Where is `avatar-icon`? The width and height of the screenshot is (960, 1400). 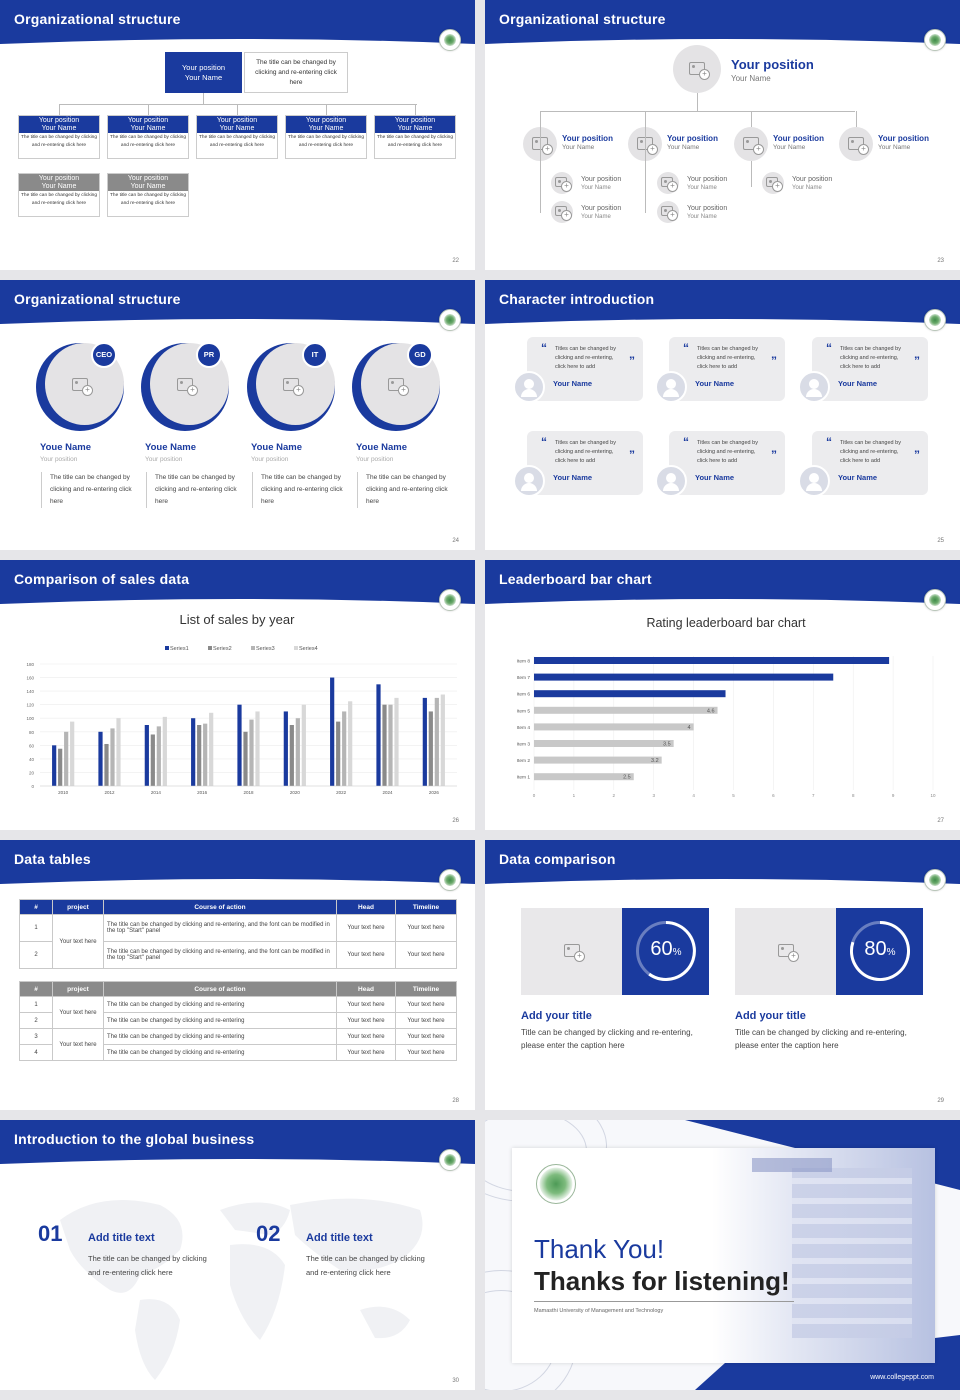 avatar-icon is located at coordinates (529, 481).